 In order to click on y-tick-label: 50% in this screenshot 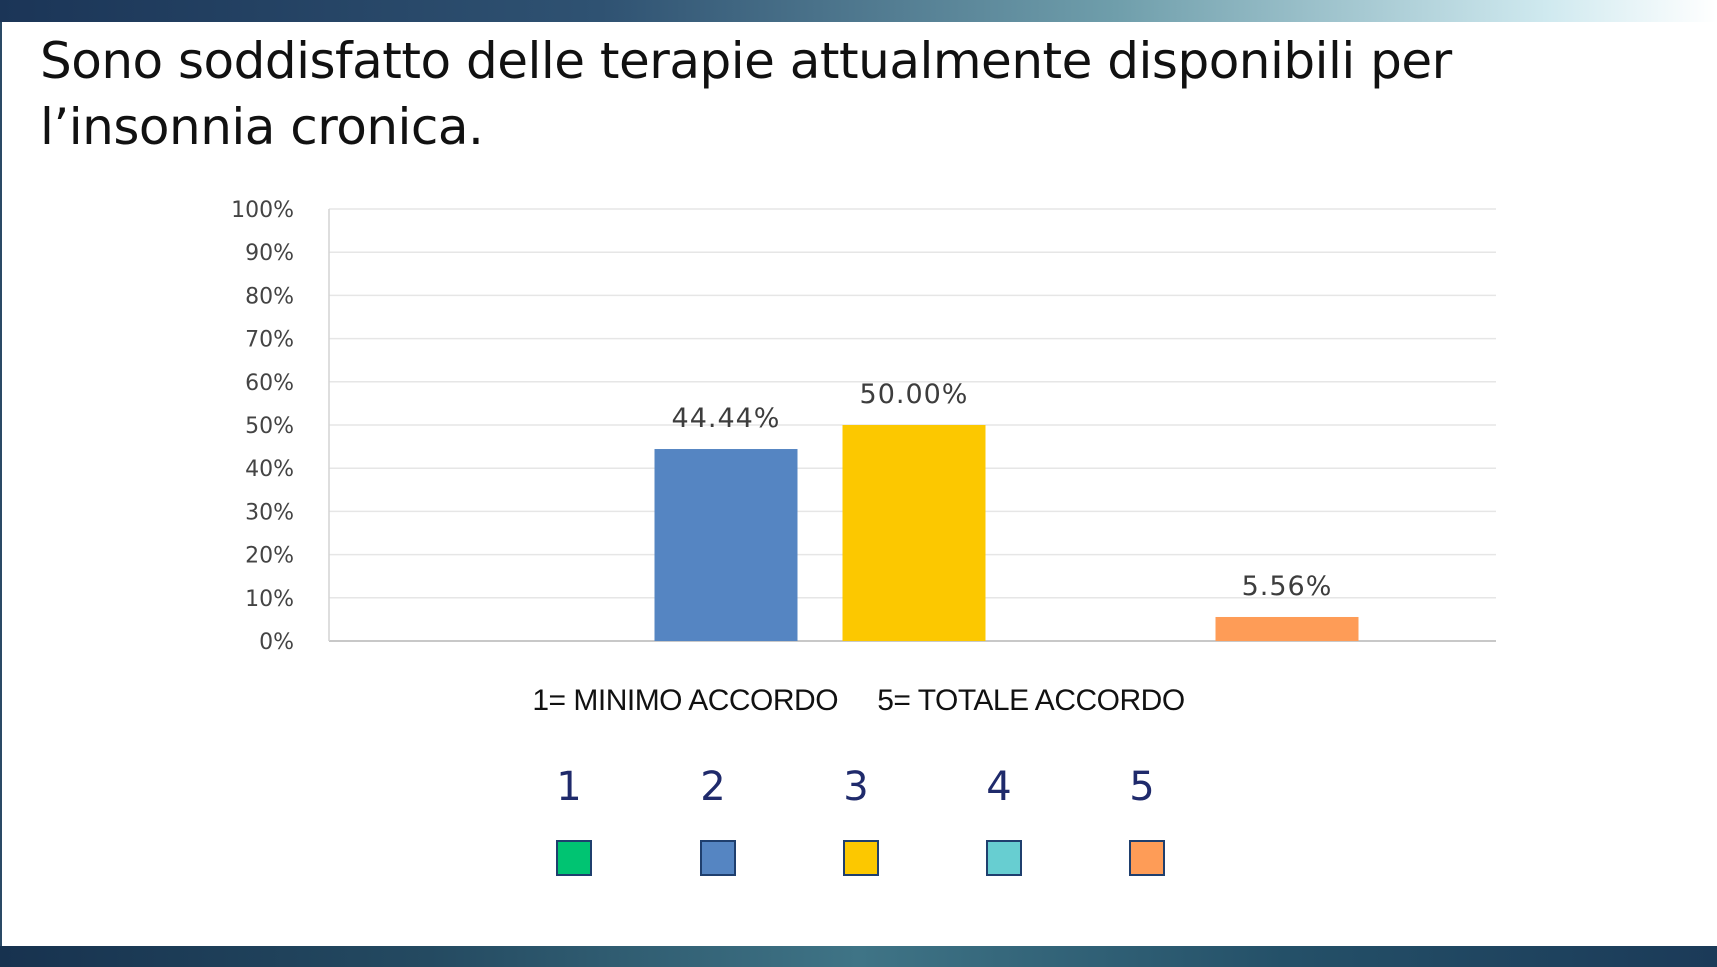, I will do `click(269, 426)`.